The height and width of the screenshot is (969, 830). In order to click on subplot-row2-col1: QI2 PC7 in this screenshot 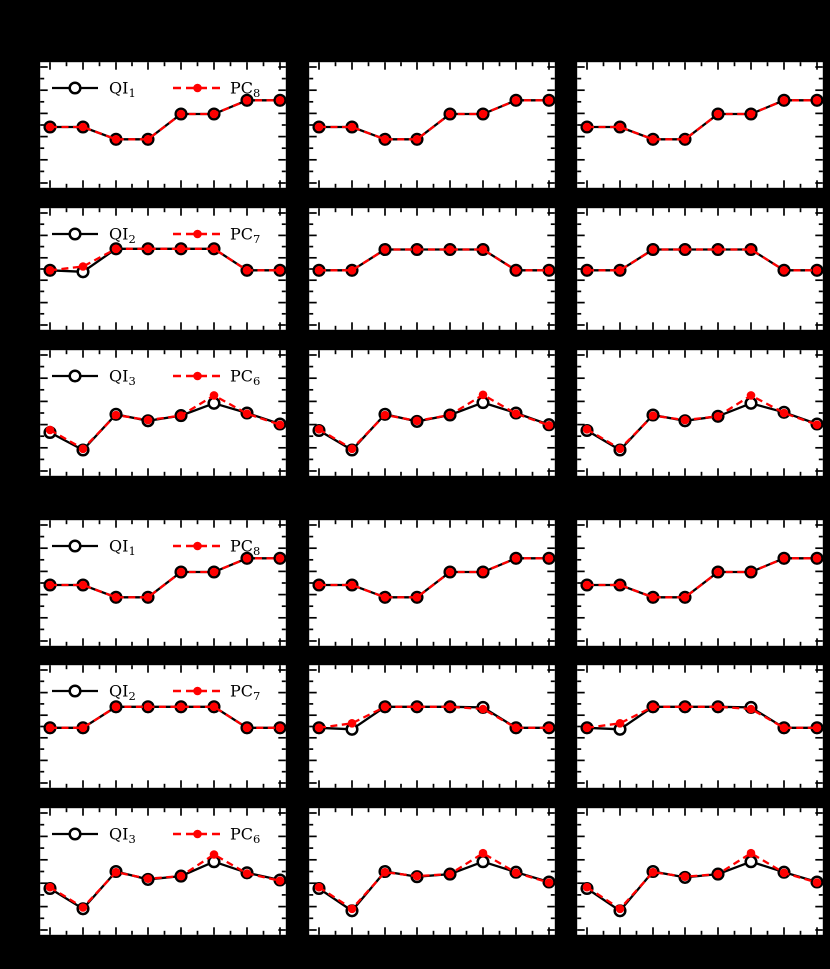, I will do `click(163, 269)`.